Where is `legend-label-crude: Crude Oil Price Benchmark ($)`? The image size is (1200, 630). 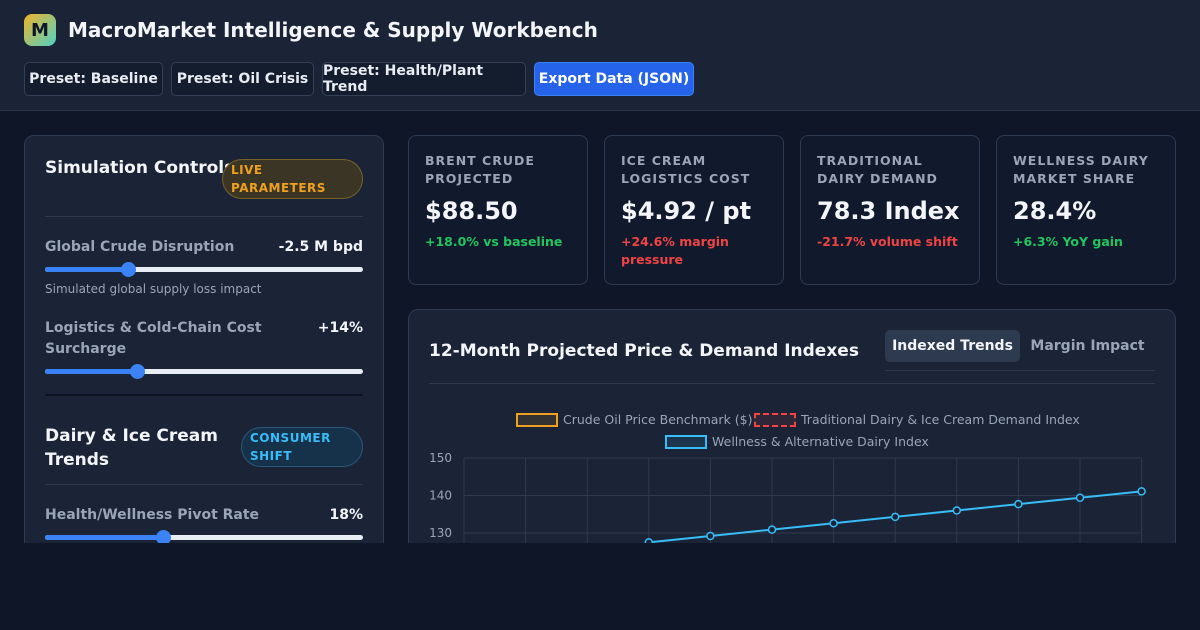
legend-label-crude: Crude Oil Price Benchmark ($) is located at coordinates (658, 419).